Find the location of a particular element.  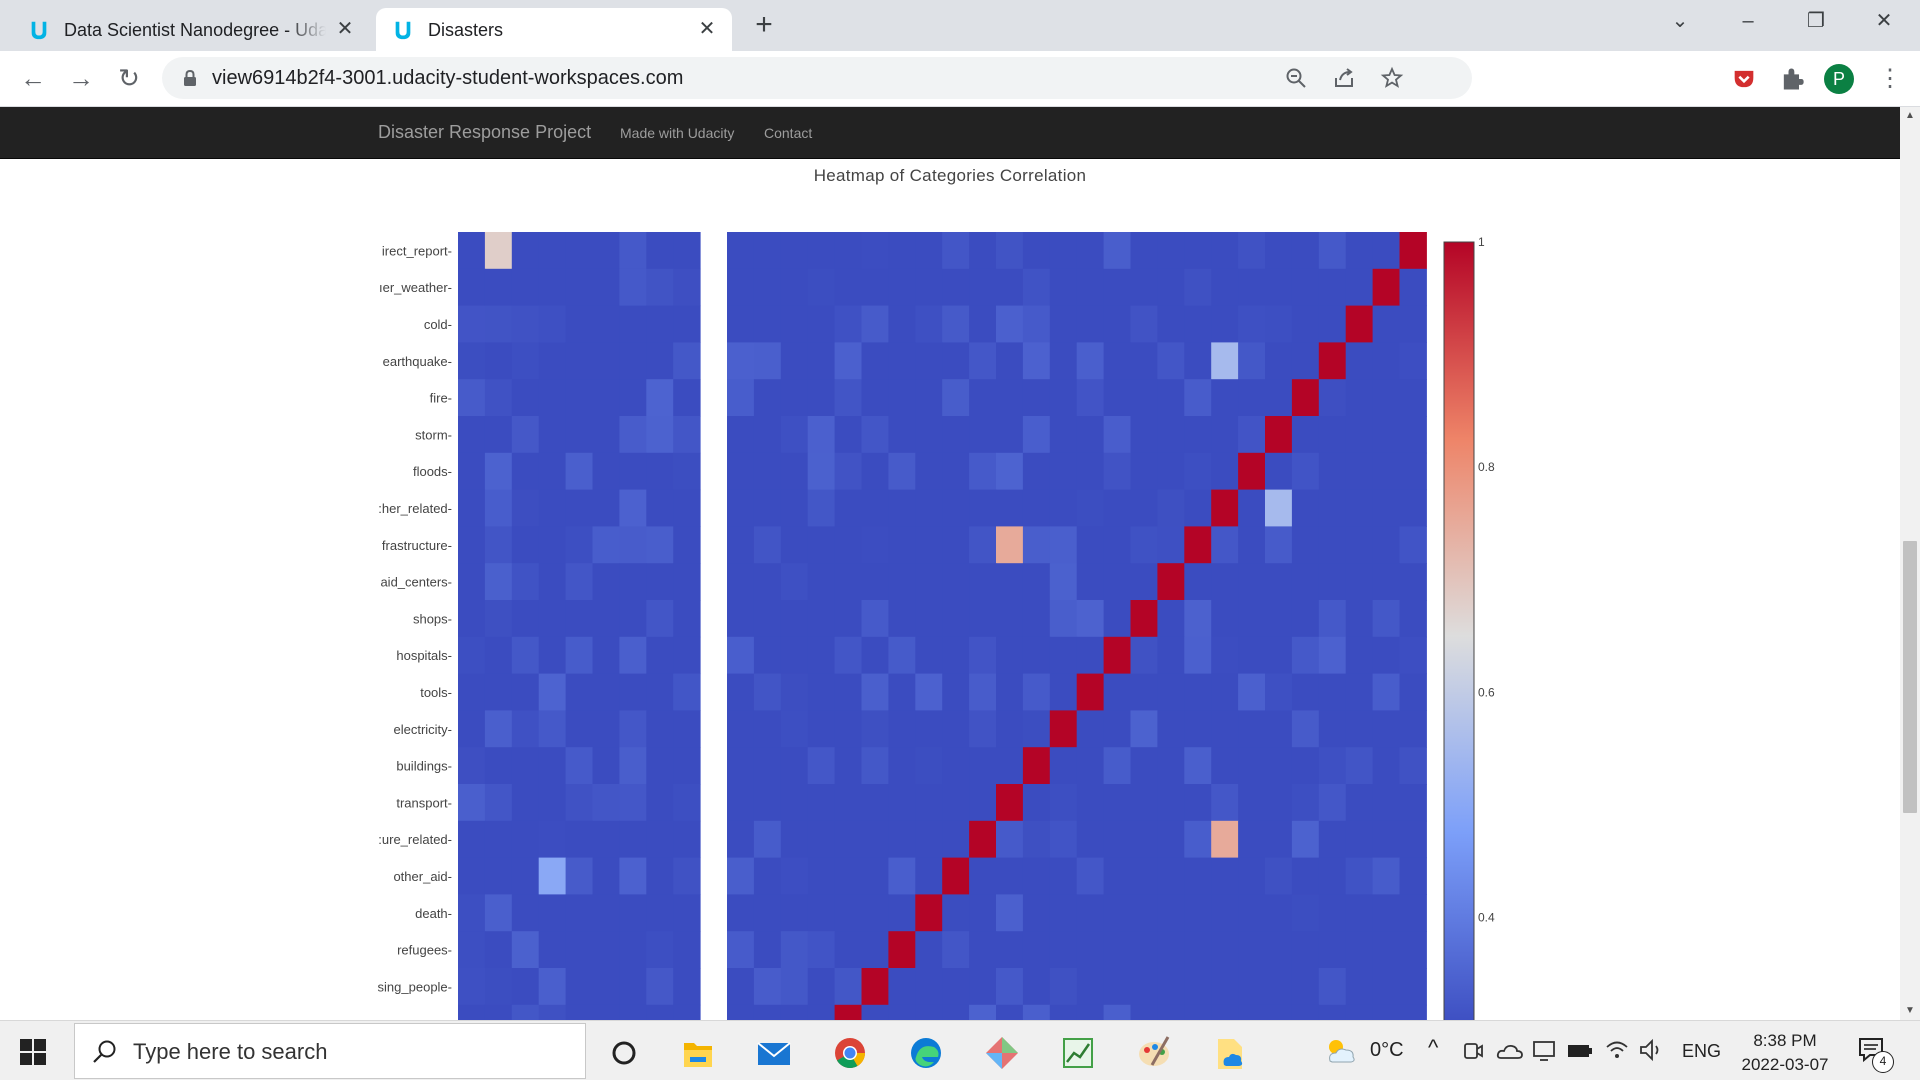

nav-link-contact: Contact is located at coordinates (788, 133).